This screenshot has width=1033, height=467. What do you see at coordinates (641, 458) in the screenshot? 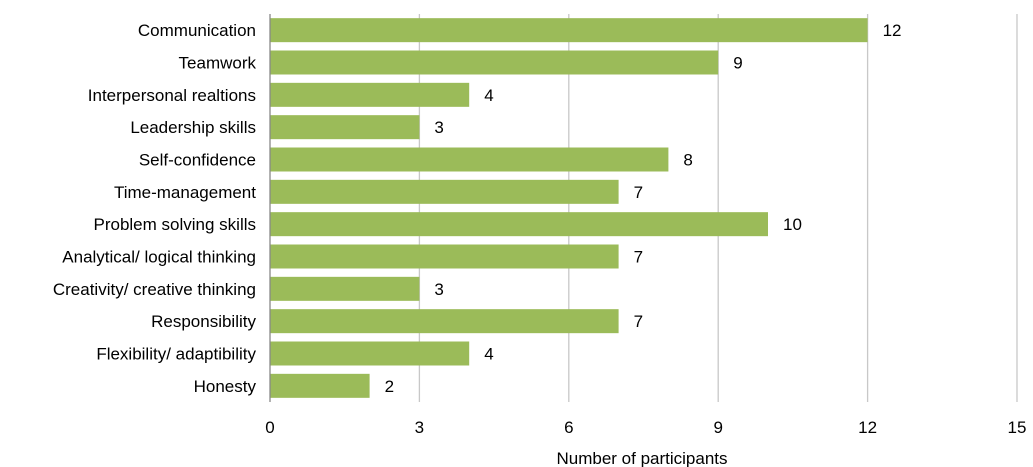
I see `x-axis-title: Number of participants` at bounding box center [641, 458].